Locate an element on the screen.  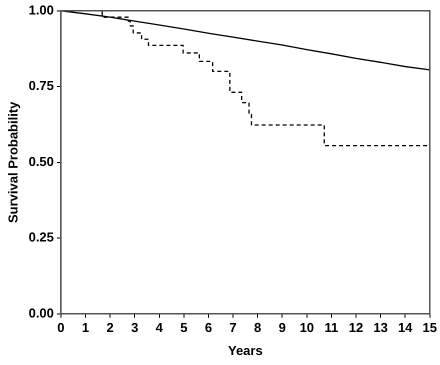
x-tick-label: 7 is located at coordinates (233, 328).